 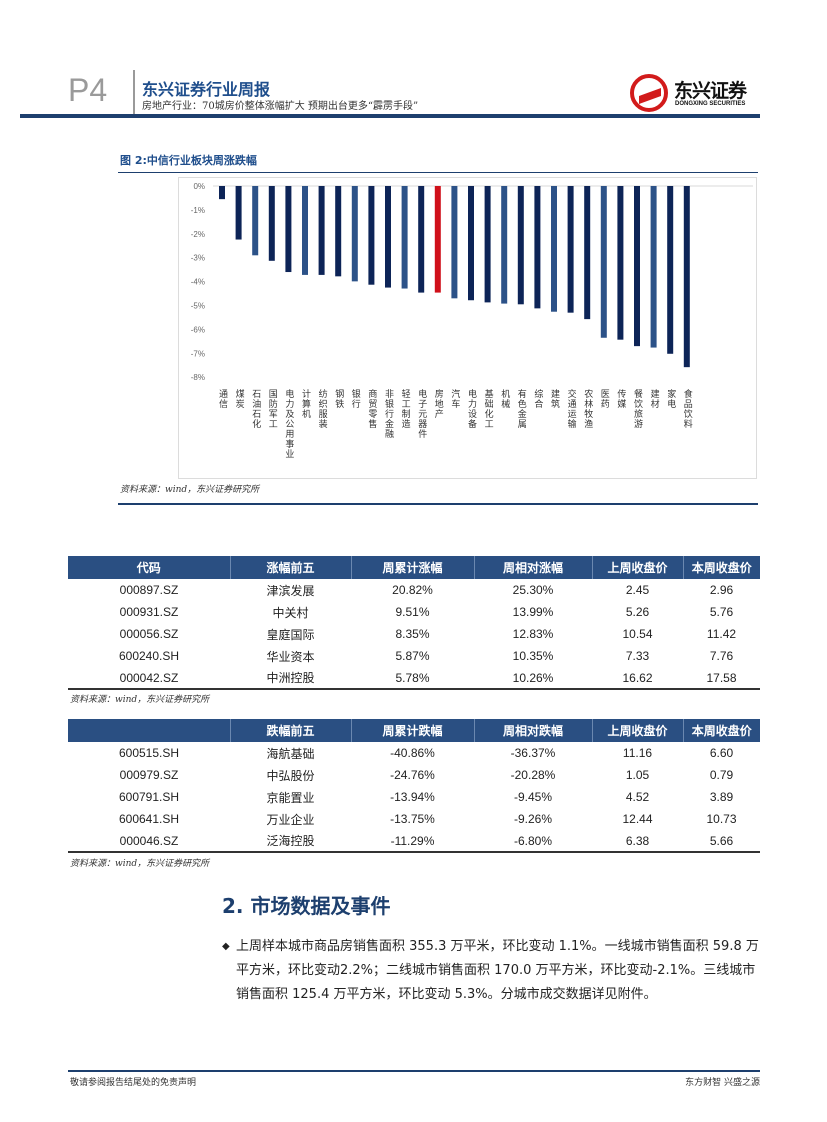 What do you see at coordinates (413, 730) in the screenshot?
I see `col-header: 周累计跌幅` at bounding box center [413, 730].